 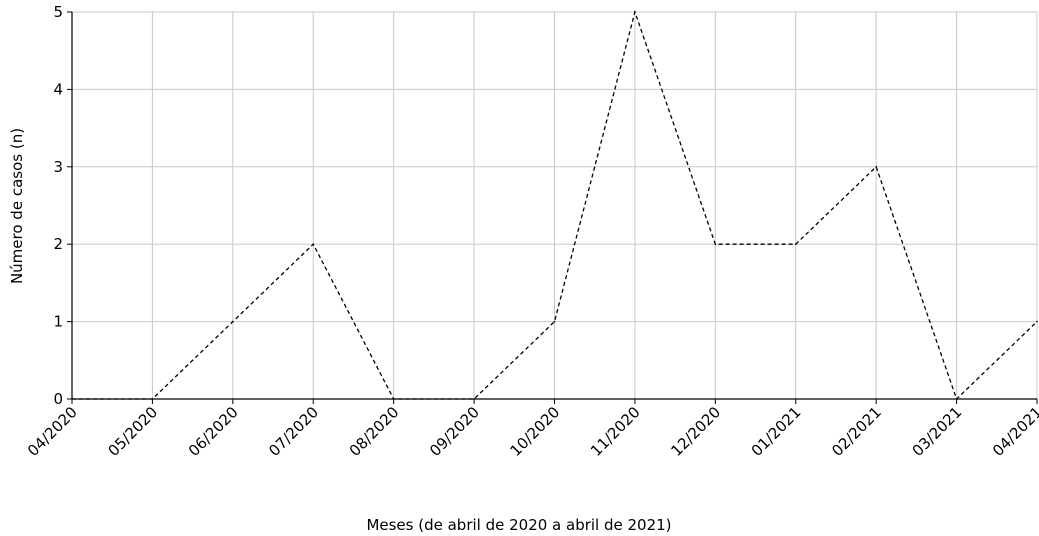 What do you see at coordinates (535, 431) in the screenshot?
I see `x-tick-label: 10/2020` at bounding box center [535, 431].